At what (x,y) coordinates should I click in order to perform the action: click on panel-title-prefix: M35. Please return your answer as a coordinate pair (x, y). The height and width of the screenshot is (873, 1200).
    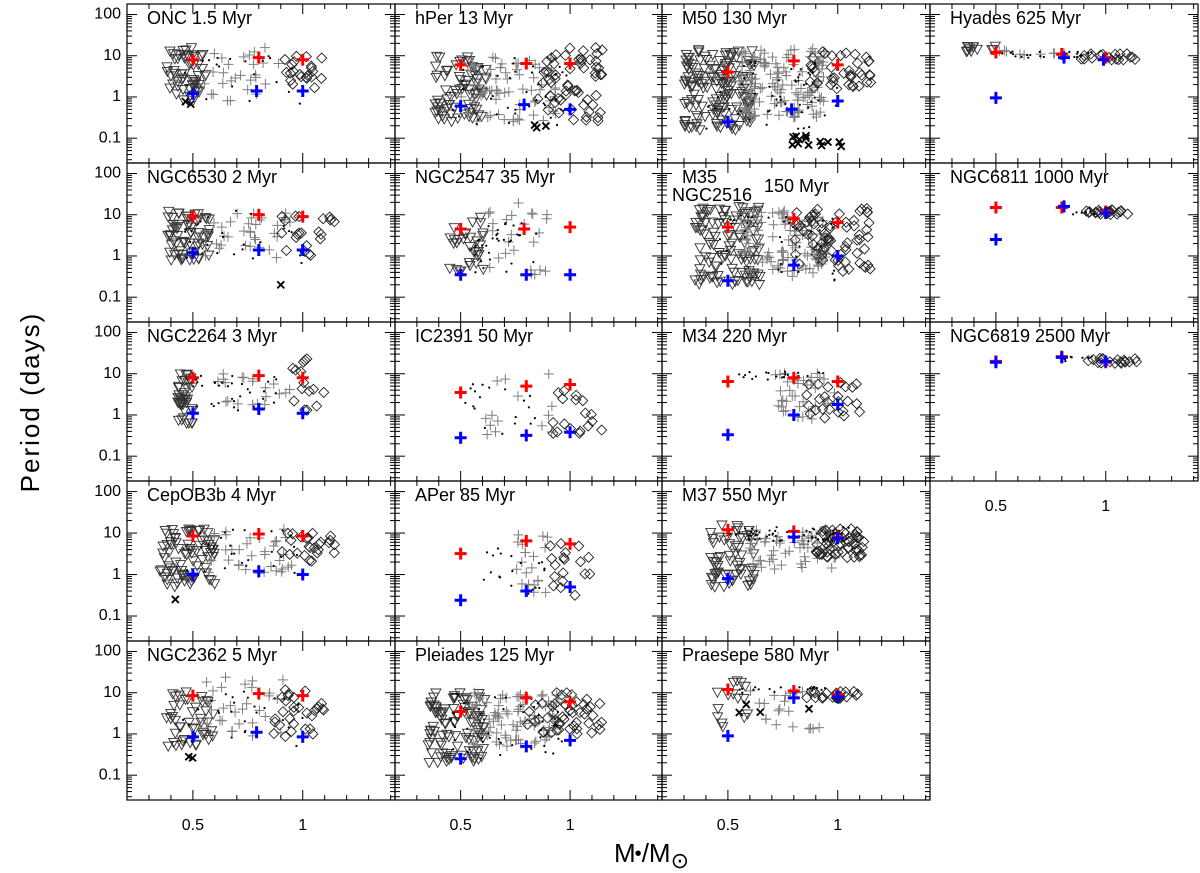
    Looking at the image, I should click on (699, 177).